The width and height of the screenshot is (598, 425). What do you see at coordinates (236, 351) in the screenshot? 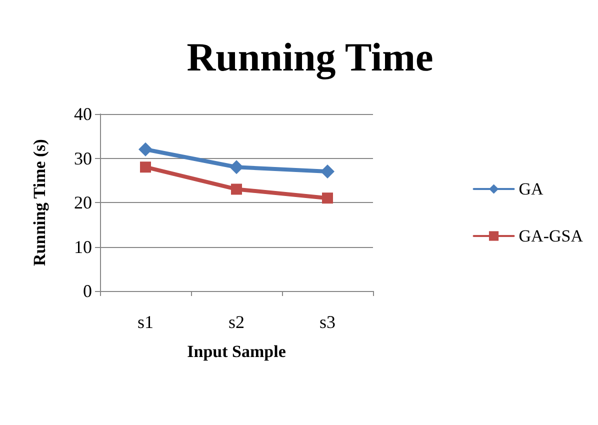
I see `x-axis-title: Input Sample` at bounding box center [236, 351].